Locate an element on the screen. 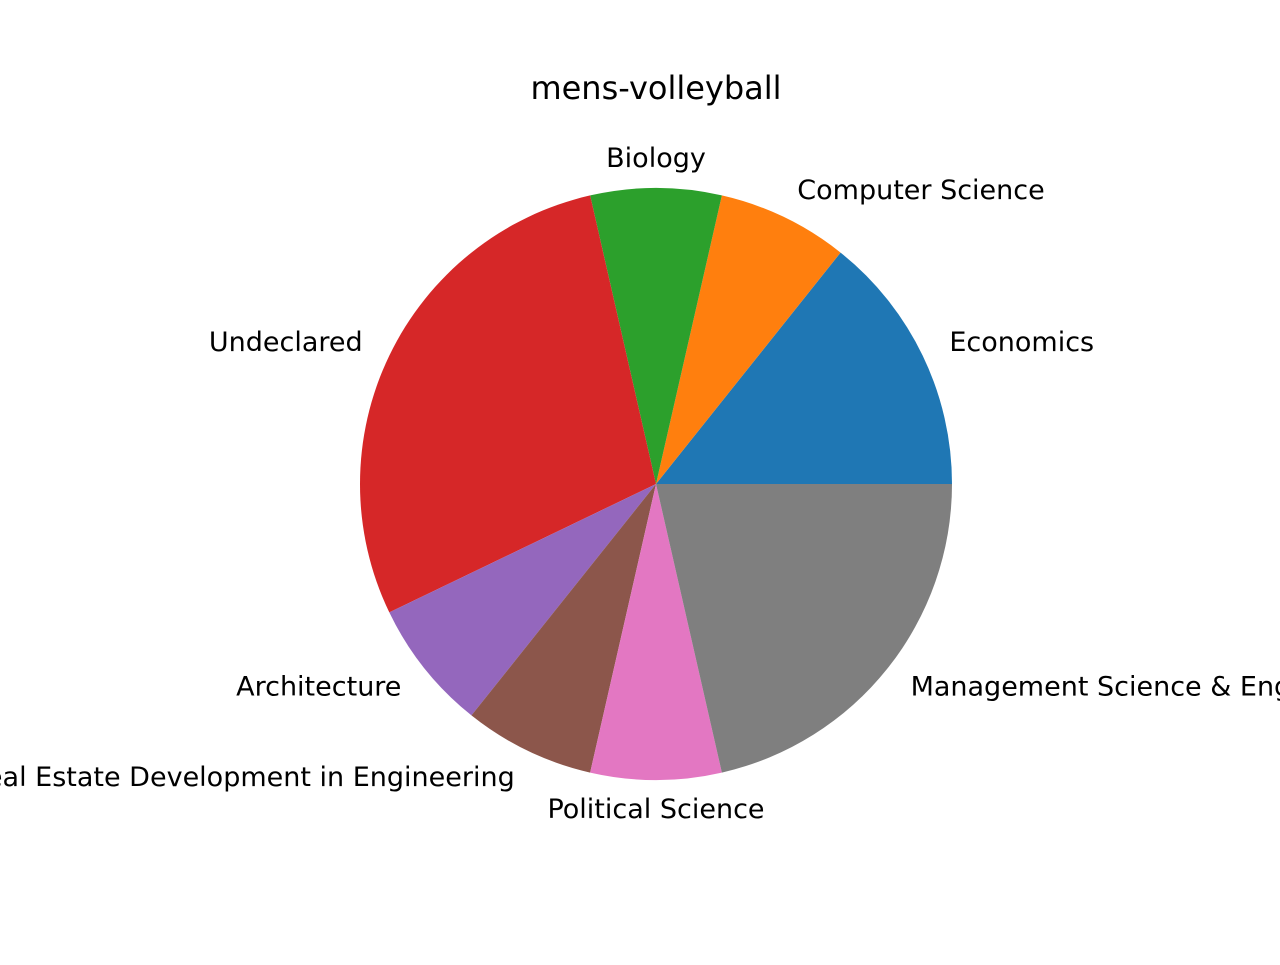 The width and height of the screenshot is (1280, 965). pie-label-political-science: Political Science is located at coordinates (655, 809).